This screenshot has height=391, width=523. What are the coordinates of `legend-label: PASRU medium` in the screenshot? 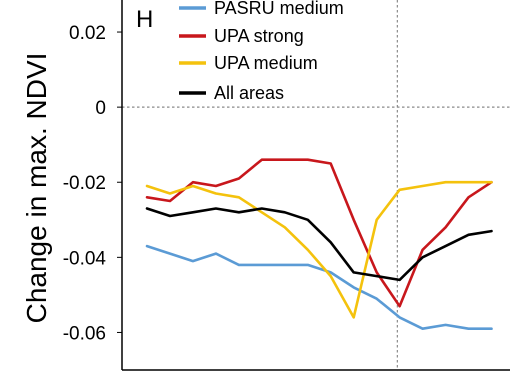 It's located at (279, 9).